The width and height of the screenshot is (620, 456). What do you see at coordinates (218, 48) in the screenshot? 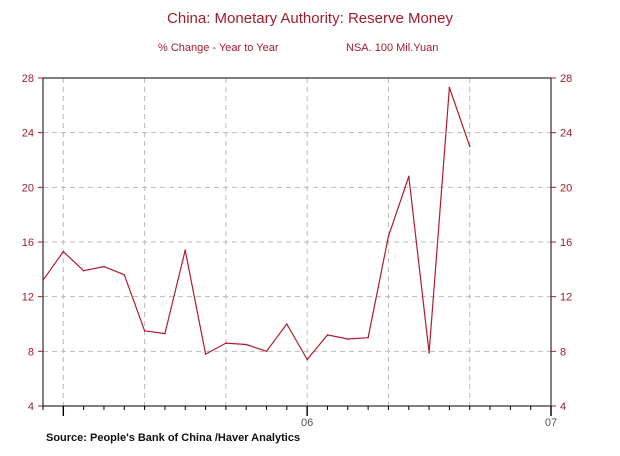
I see `chart-subtitle-units: % Change - Year to Year` at bounding box center [218, 48].